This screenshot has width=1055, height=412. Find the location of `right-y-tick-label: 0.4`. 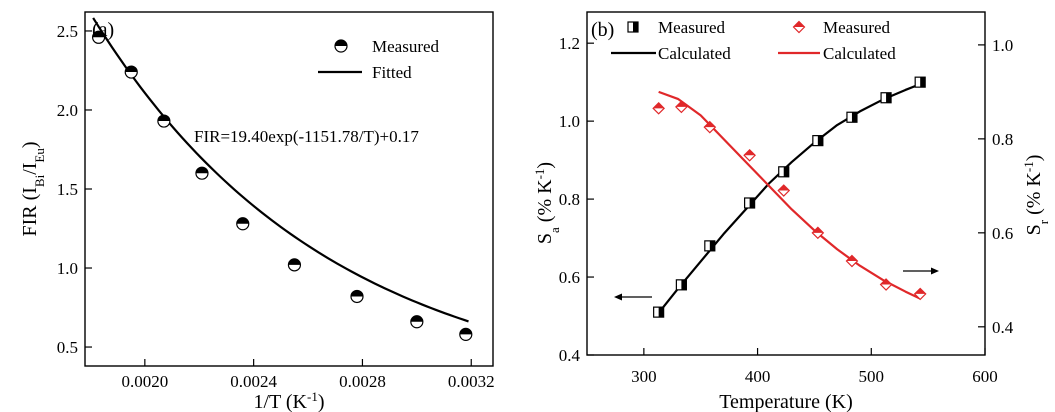

right-y-tick-label: 0.4 is located at coordinates (1003, 327).